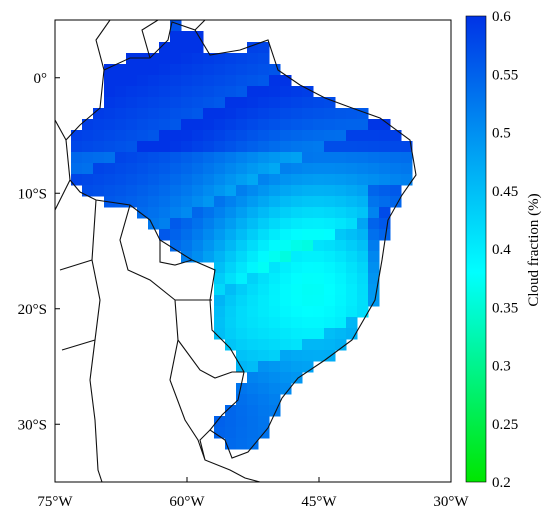 Image resolution: width=550 pixels, height=522 pixels. What do you see at coordinates (505, 192) in the screenshot?
I see `colorbar-tick-label: 0.45` at bounding box center [505, 192].